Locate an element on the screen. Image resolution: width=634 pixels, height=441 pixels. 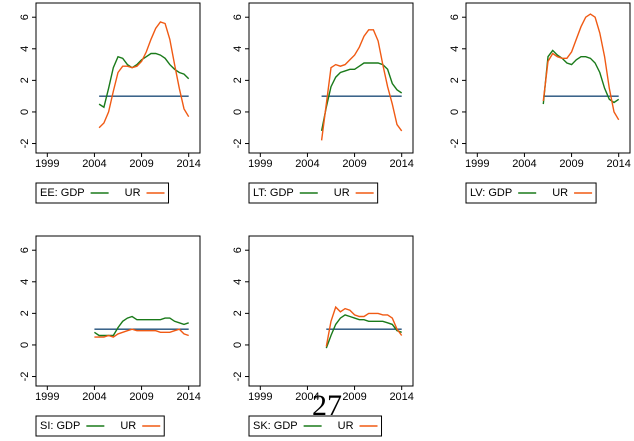
legend-label: EE: GDP is located at coordinates (62, 193).